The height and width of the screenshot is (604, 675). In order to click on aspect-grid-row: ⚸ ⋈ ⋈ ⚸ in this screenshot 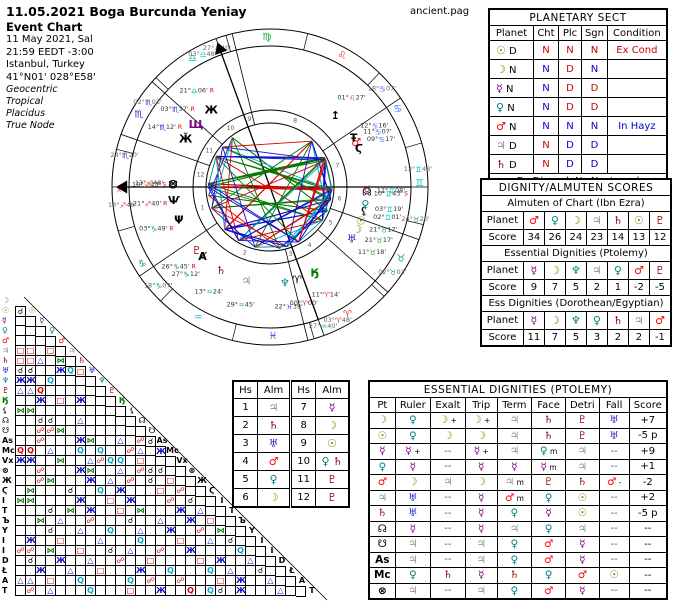, I will do `click(70, 411)`.